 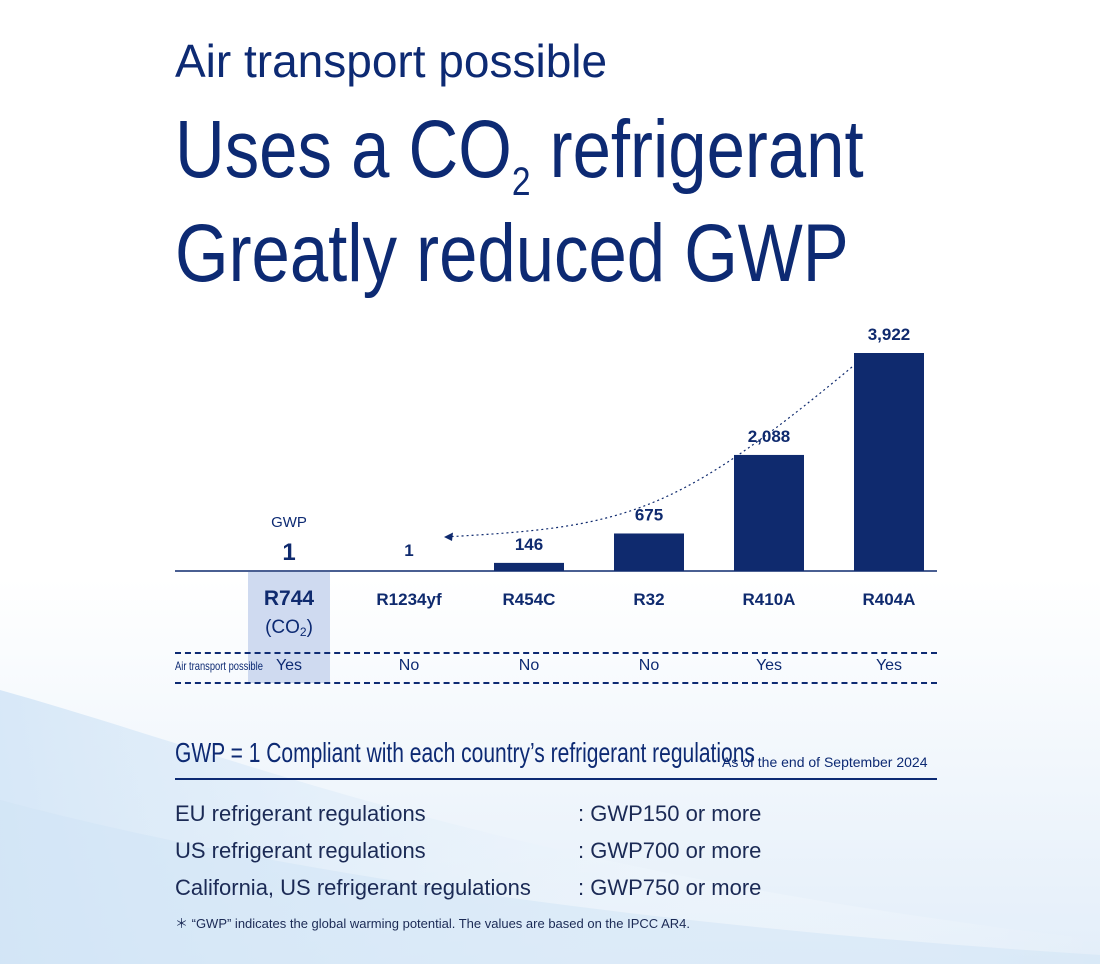 I want to click on data-label: 146, so click(x=529, y=544).